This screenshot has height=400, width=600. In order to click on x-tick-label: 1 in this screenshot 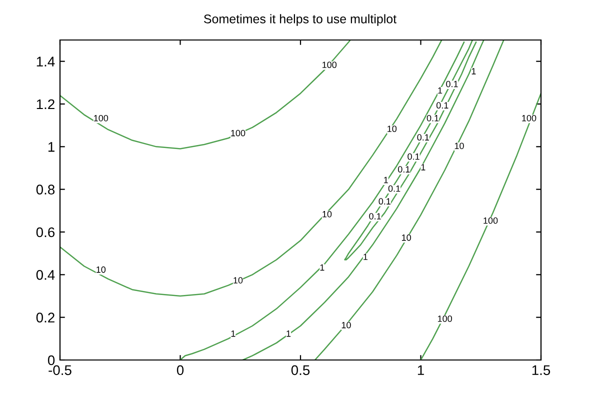, I will do `click(421, 370)`.